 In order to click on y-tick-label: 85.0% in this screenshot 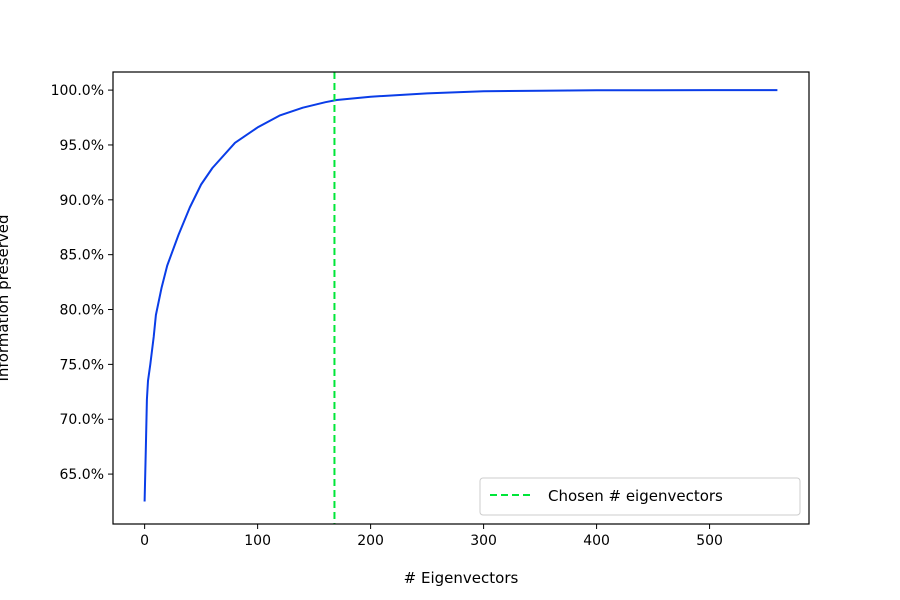, I will do `click(82, 256)`.